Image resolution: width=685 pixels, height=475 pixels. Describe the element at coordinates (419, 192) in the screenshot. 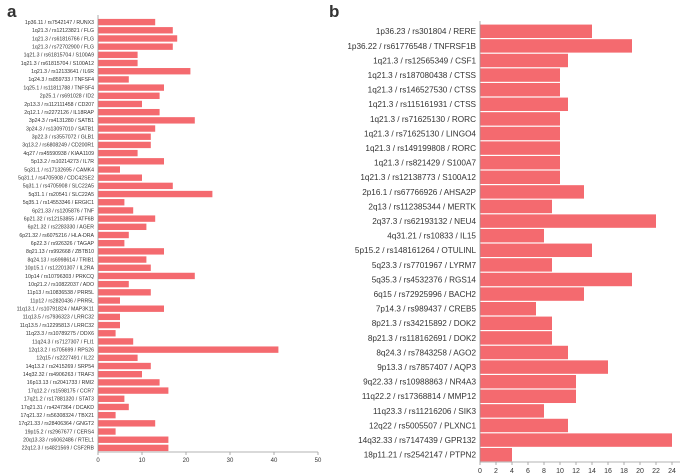

I see `category-label-b-11: 2p16.1 / rs67766926 / AHSA2P` at that location.